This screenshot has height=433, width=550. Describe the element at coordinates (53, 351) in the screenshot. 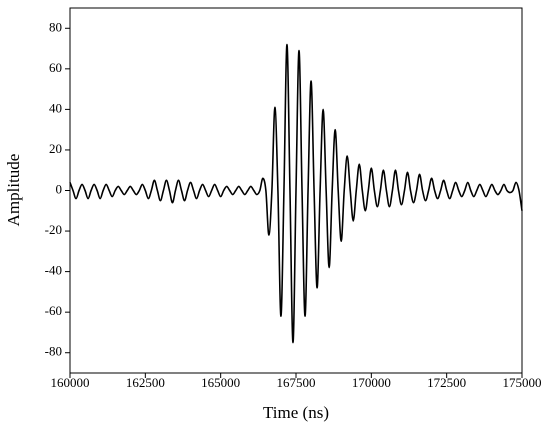

I see `y-tick-label: -80` at that location.